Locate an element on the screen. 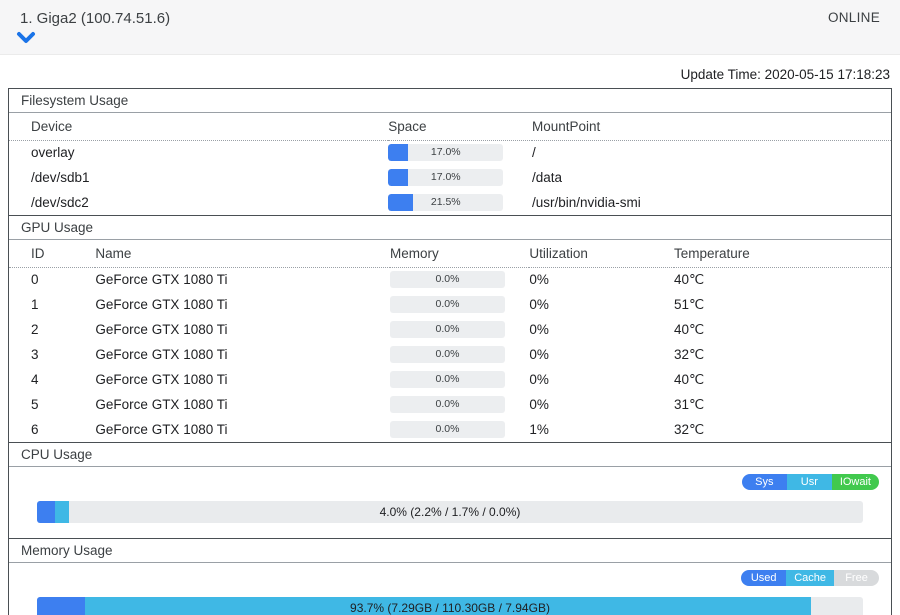 The image size is (900, 615). usage-bar: 17.0% is located at coordinates (446, 177).